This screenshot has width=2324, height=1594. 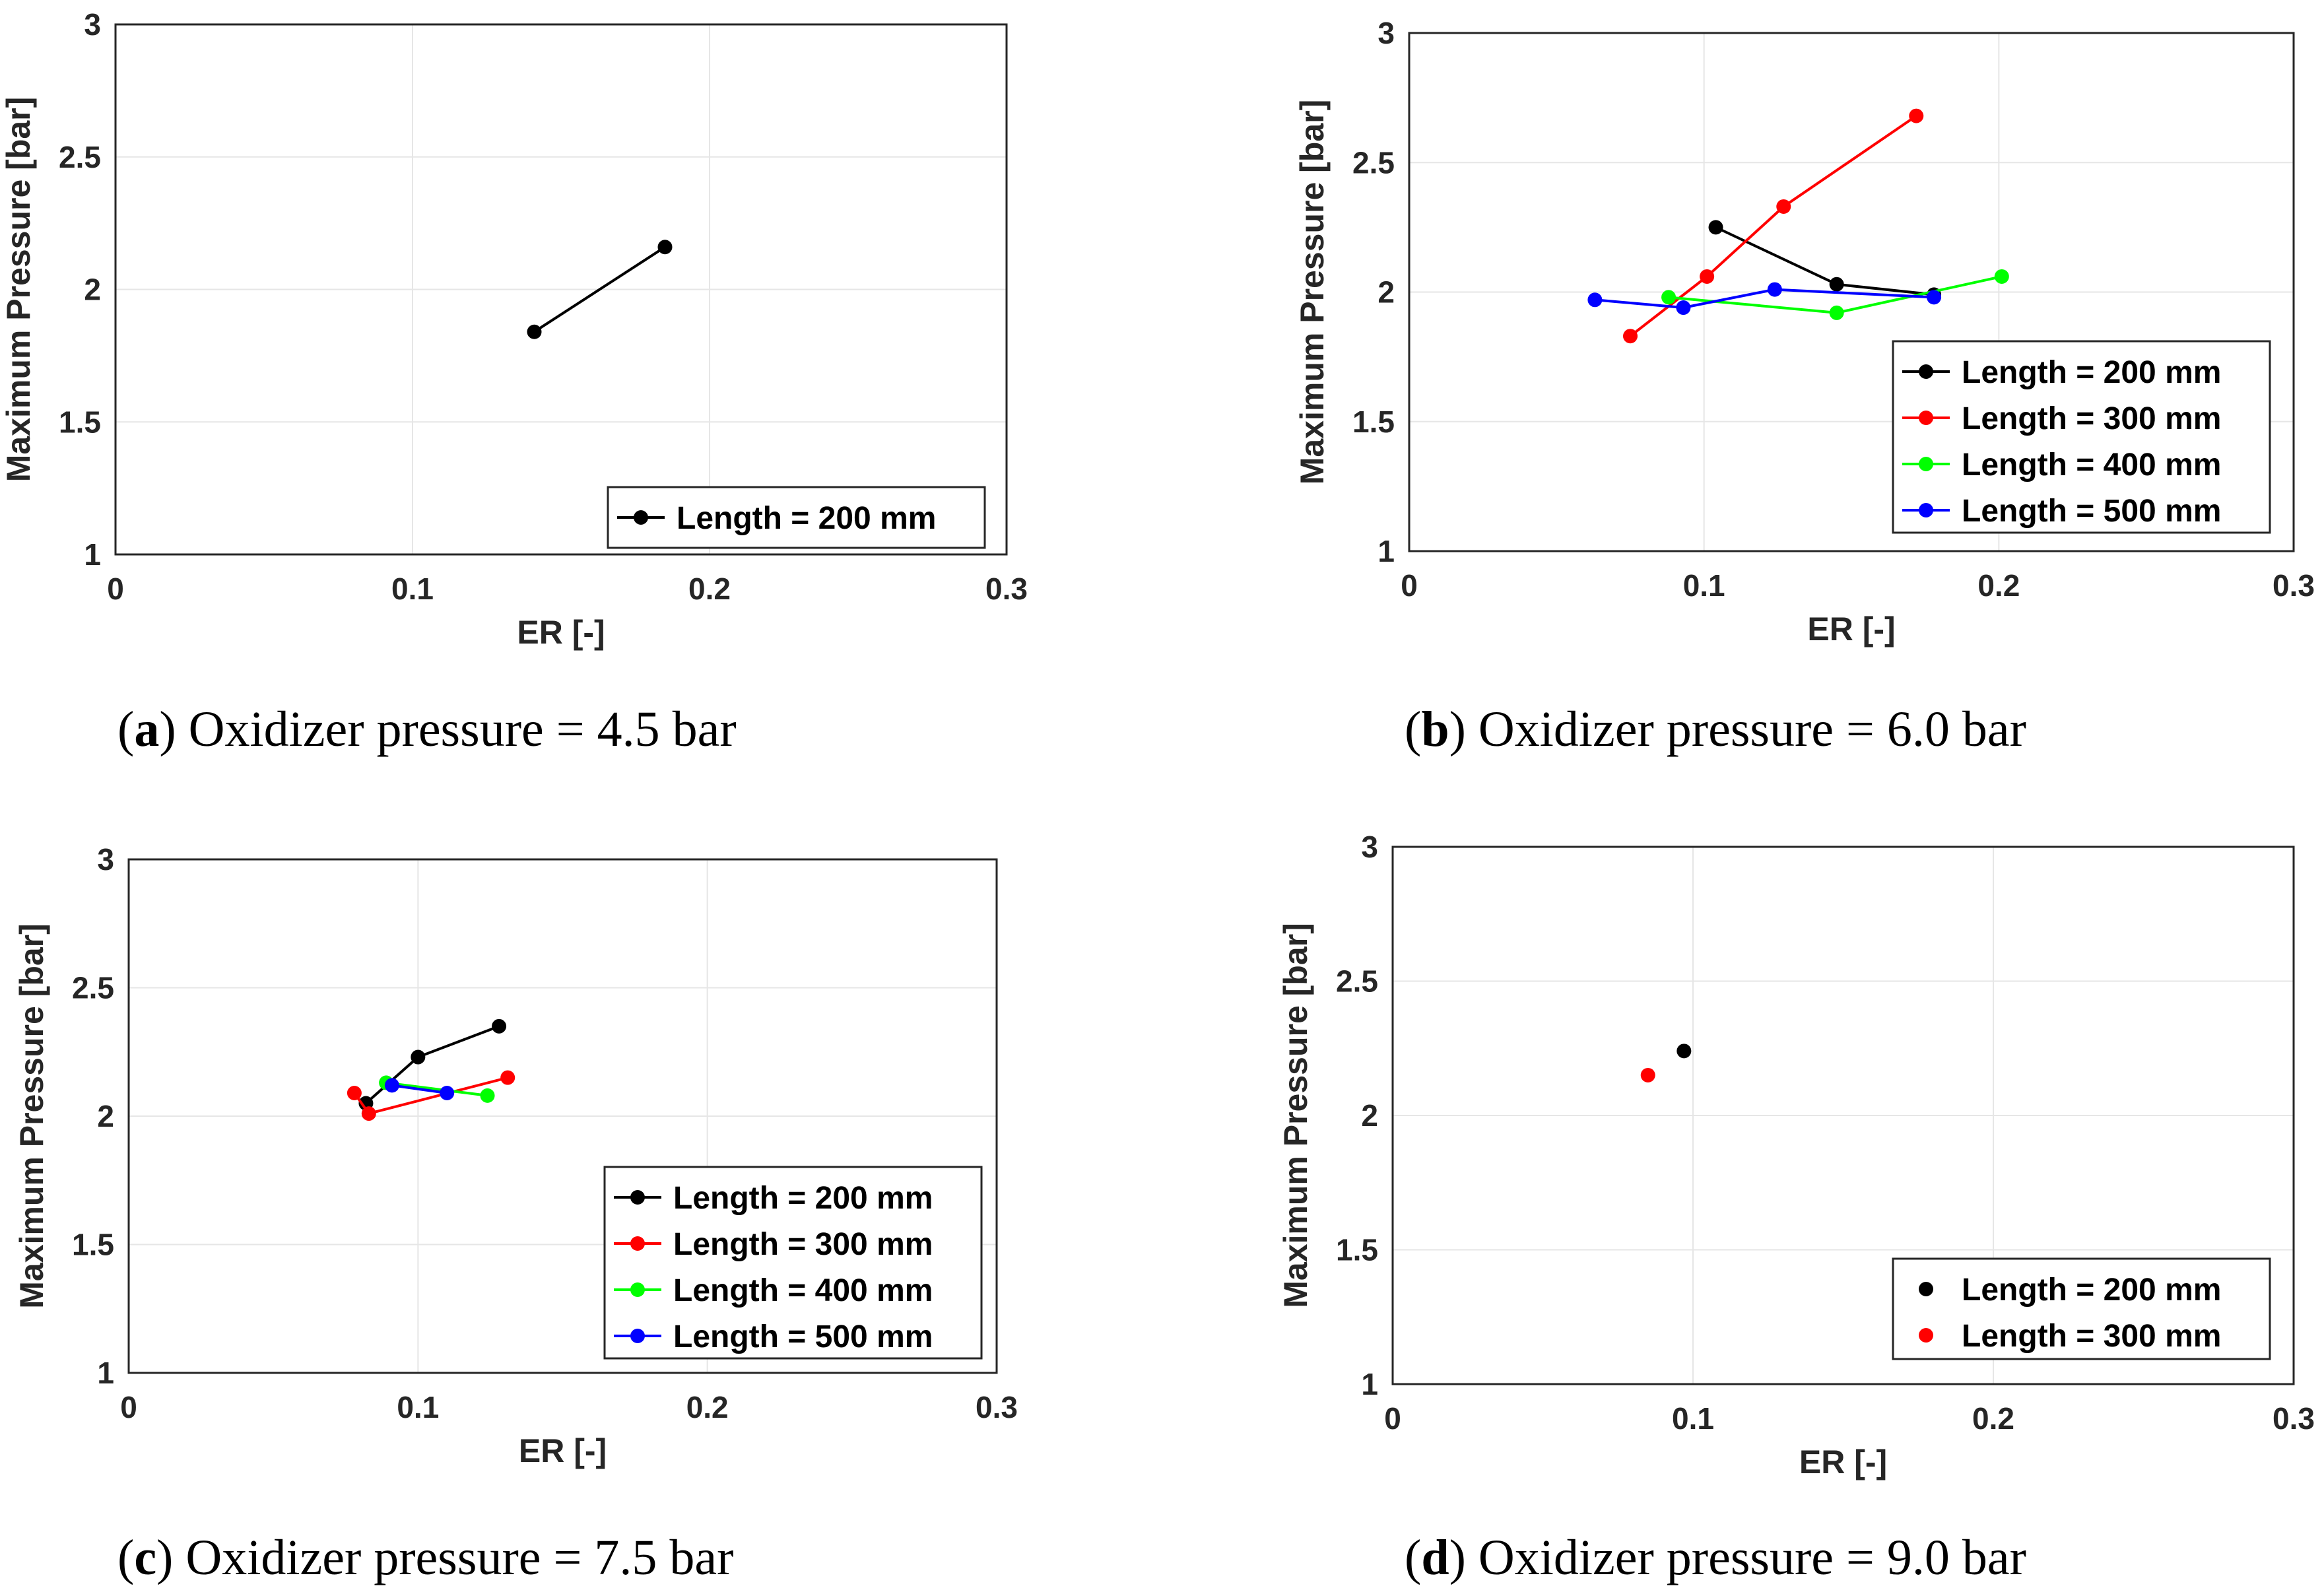 What do you see at coordinates (1715, 1557) in the screenshot?
I see `panel-caption: (d) Oxidizer pressure = 9.0 bar` at bounding box center [1715, 1557].